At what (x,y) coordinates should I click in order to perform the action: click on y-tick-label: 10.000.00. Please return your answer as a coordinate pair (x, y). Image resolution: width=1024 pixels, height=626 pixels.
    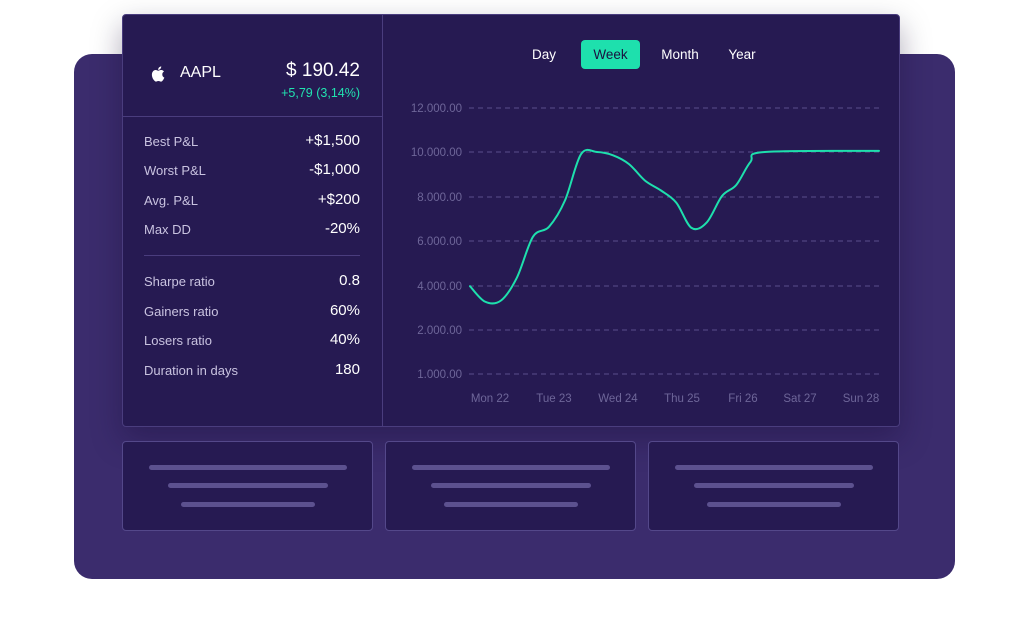
    Looking at the image, I should click on (436, 153).